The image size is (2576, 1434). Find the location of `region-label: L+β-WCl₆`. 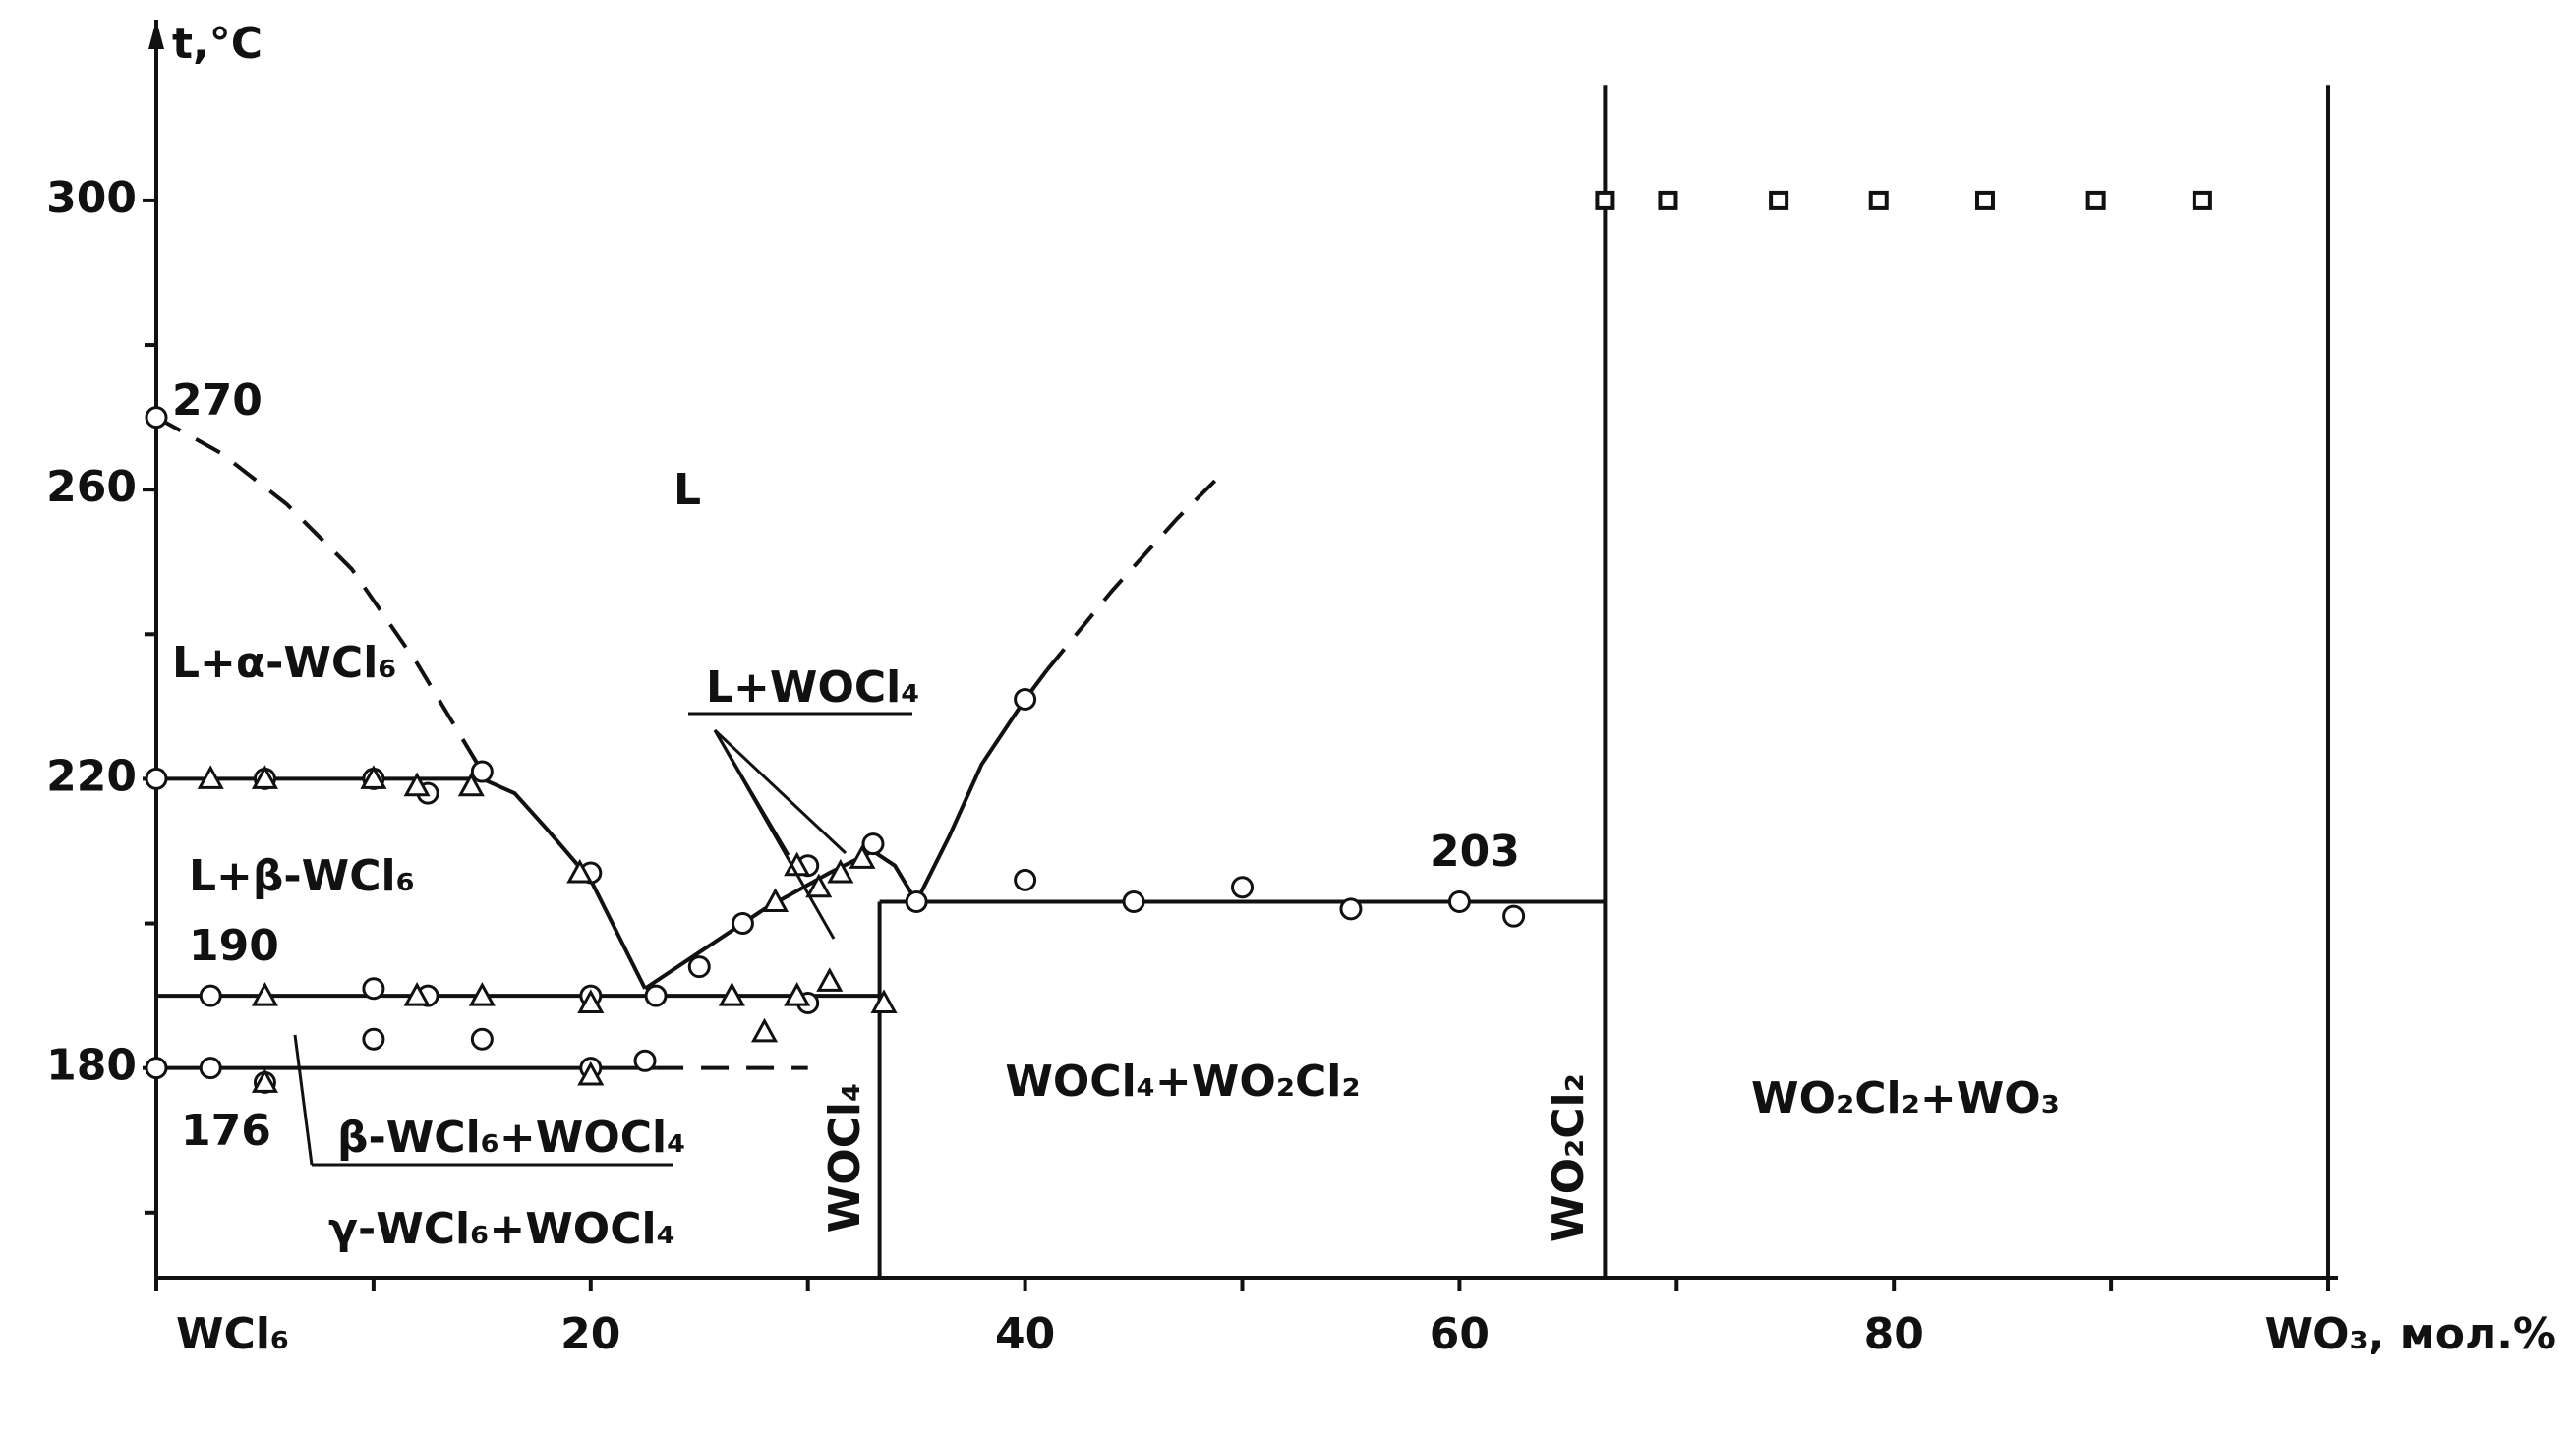

region-label: L+β-WCl₆ is located at coordinates (302, 876).